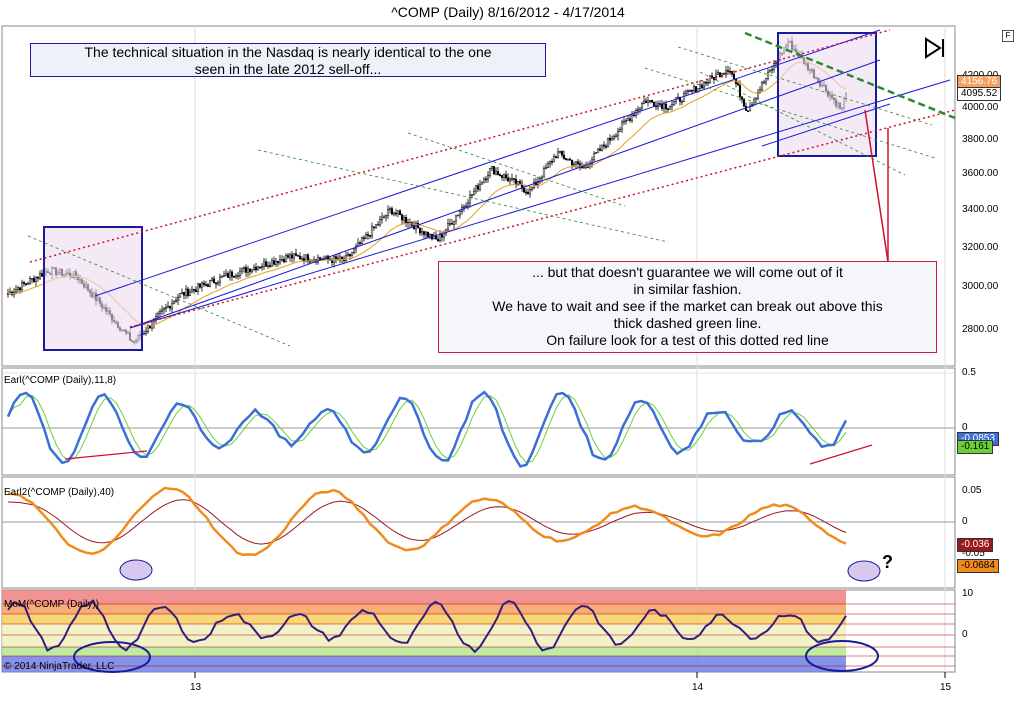  What do you see at coordinates (687, 323) in the screenshot?
I see `annotation-line: thick dashed green line.` at bounding box center [687, 323].